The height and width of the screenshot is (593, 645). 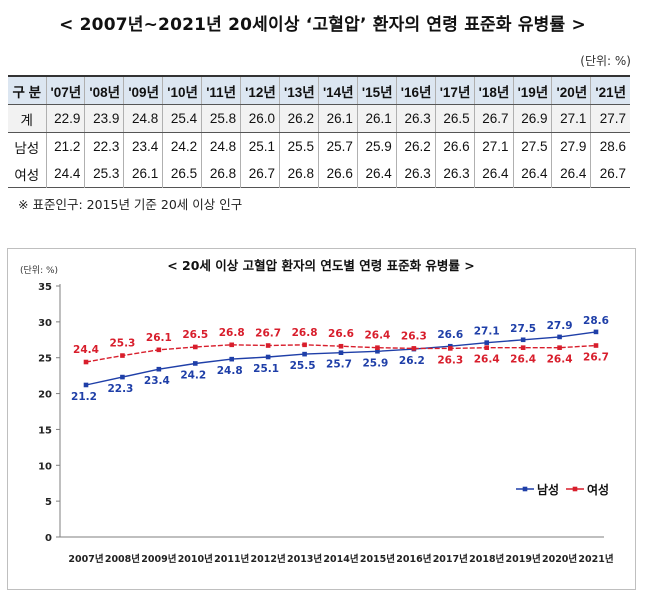 What do you see at coordinates (65, 90) in the screenshot?
I see `table-column-header: '07년` at bounding box center [65, 90].